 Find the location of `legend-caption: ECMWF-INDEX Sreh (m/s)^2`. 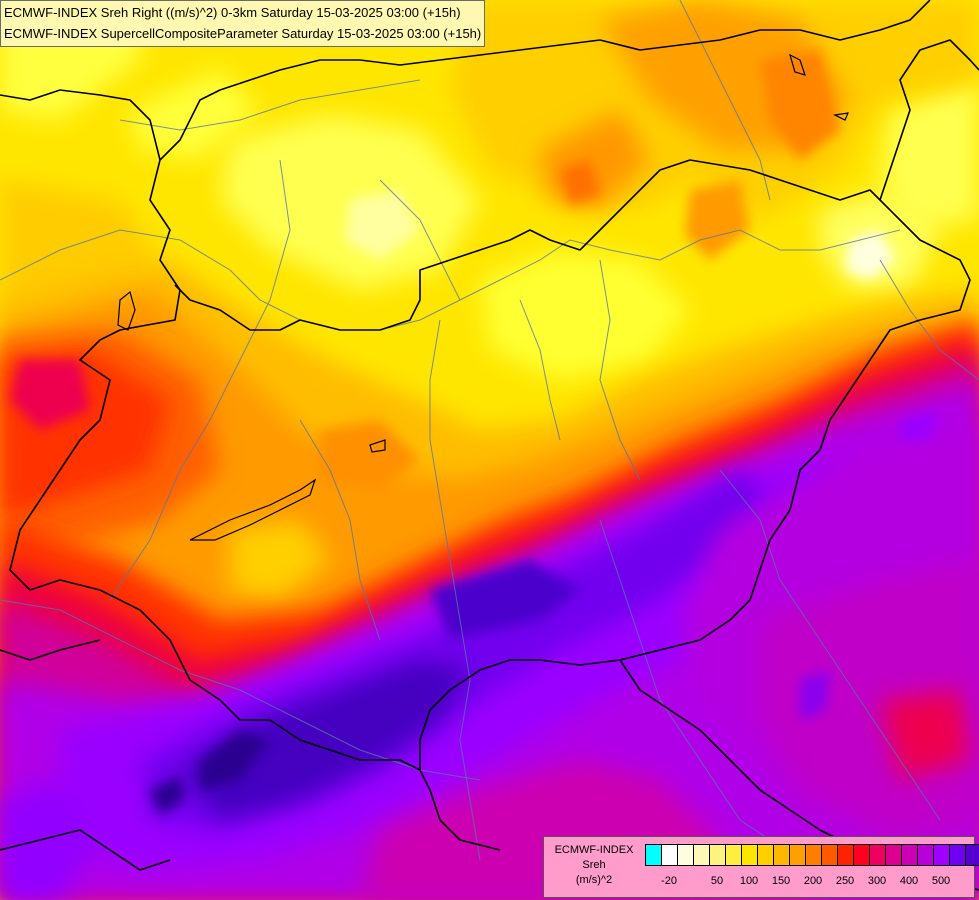

legend-caption: ECMWF-INDEX Sreh (m/s)^2 is located at coordinates (594, 865).